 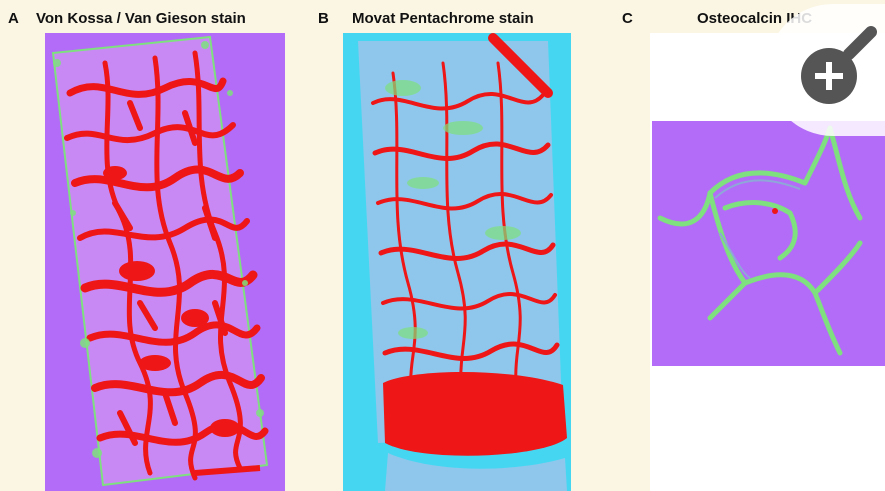 What do you see at coordinates (627, 18) in the screenshot?
I see `panel-c-letter: C` at bounding box center [627, 18].